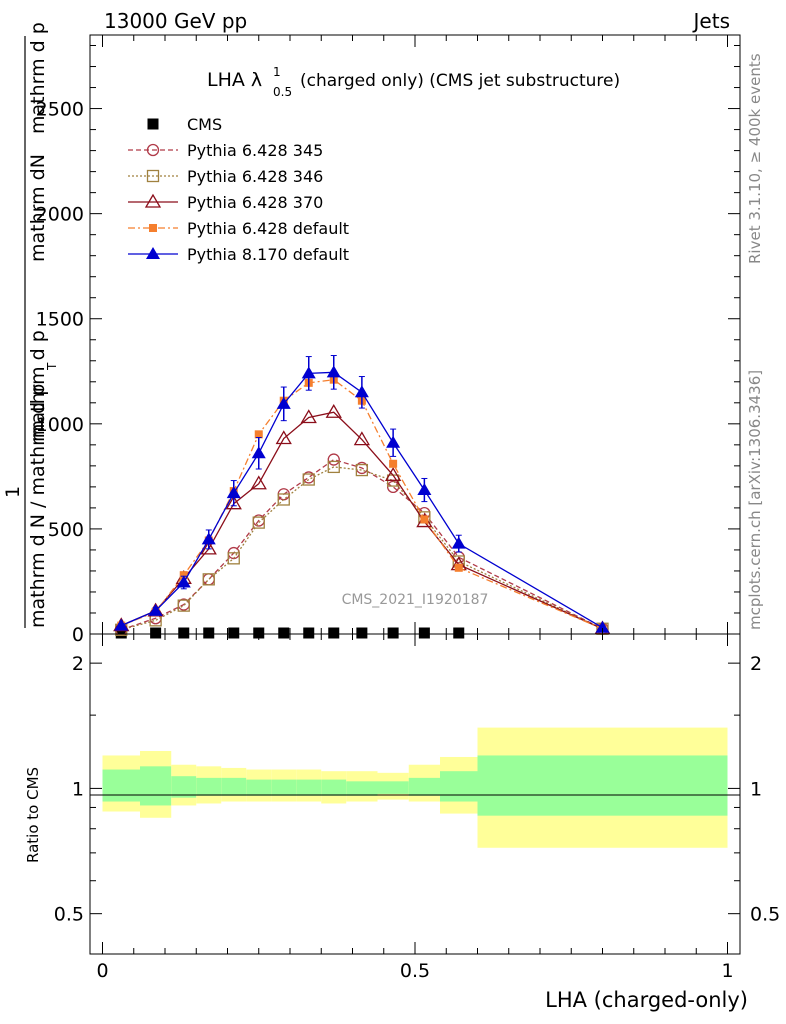  Describe the element at coordinates (460, 81) in the screenshot. I see `title-rest: (charged only) (CMS jet substructure)` at that location.